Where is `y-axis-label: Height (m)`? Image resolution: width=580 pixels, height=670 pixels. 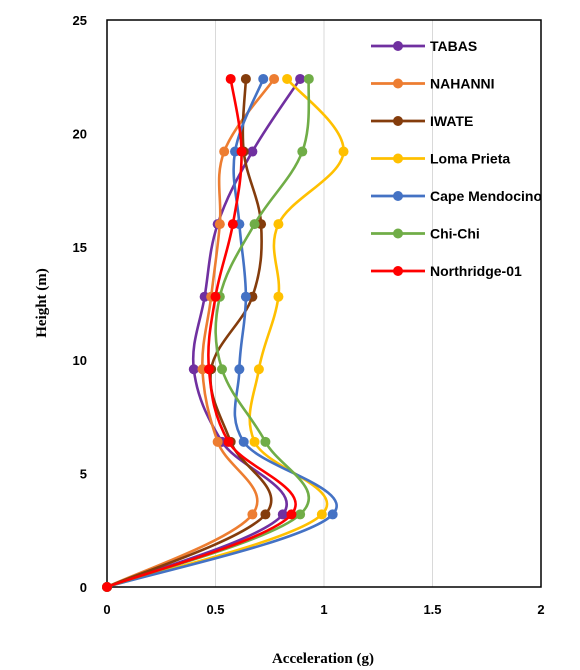 y-axis-label: Height (m) is located at coordinates (42, 303).